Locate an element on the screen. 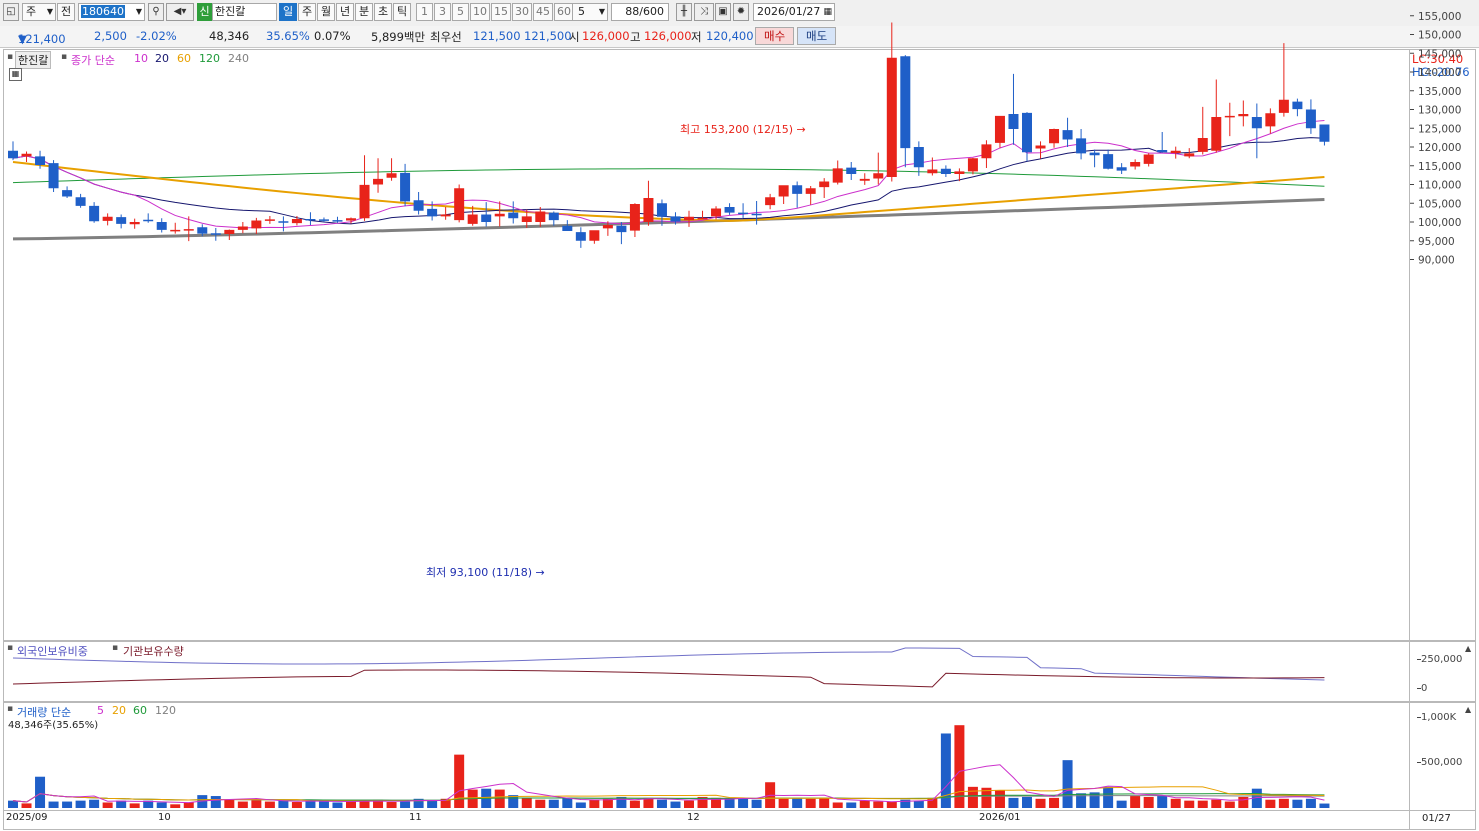 The width and height of the screenshot is (1479, 831). interval-button-45: 45 is located at coordinates (543, 12).